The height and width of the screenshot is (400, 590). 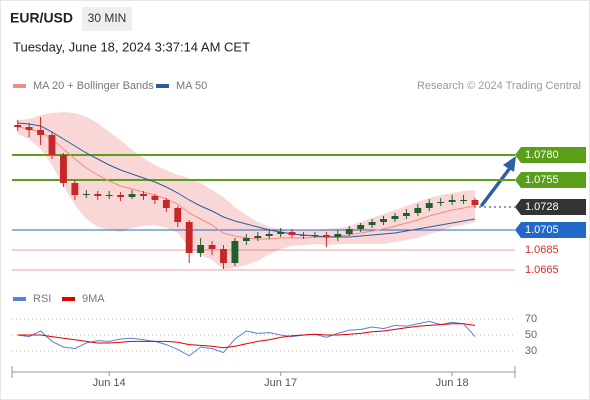 I want to click on timestamp: Tuesday, June 18, 2024 3:37:14 AM CET, so click(x=131, y=46).